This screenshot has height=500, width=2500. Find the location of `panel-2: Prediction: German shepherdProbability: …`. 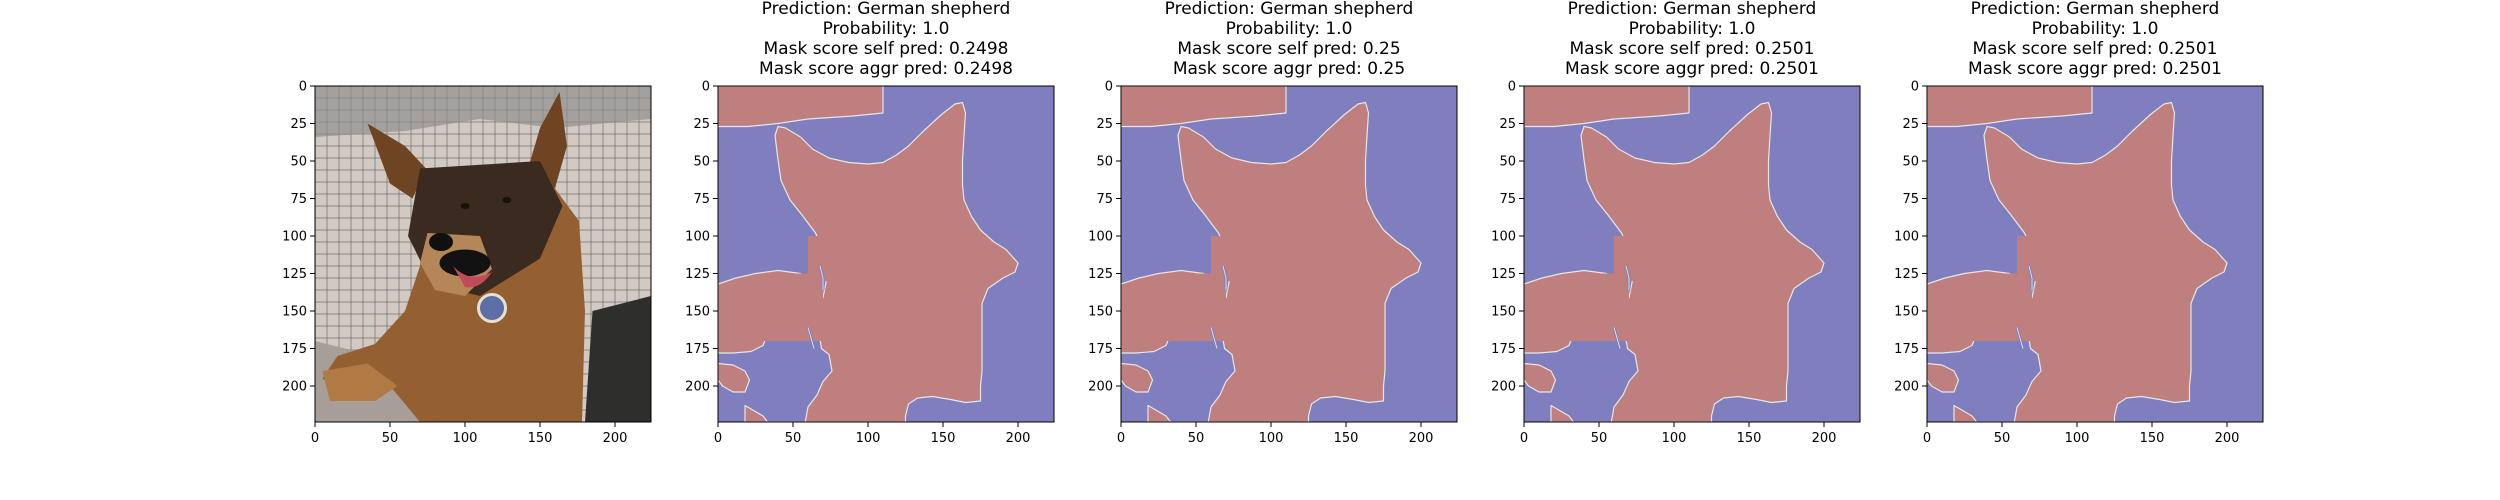

panel-2: Prediction: German shepherdProbability: … is located at coordinates (870, 223).